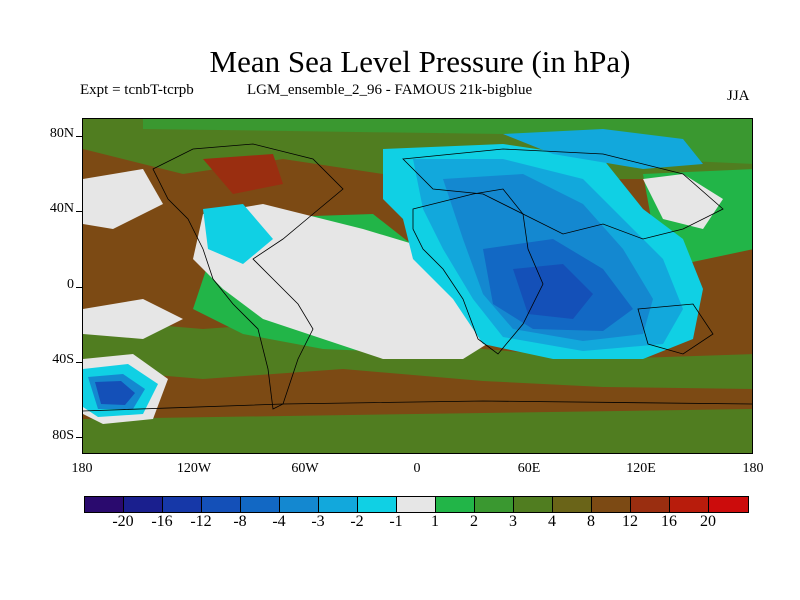 This screenshot has width=800, height=600. What do you see at coordinates (420, 61) in the screenshot?
I see `map-title: Mean Sea Level Pressure (in hPa)` at bounding box center [420, 61].